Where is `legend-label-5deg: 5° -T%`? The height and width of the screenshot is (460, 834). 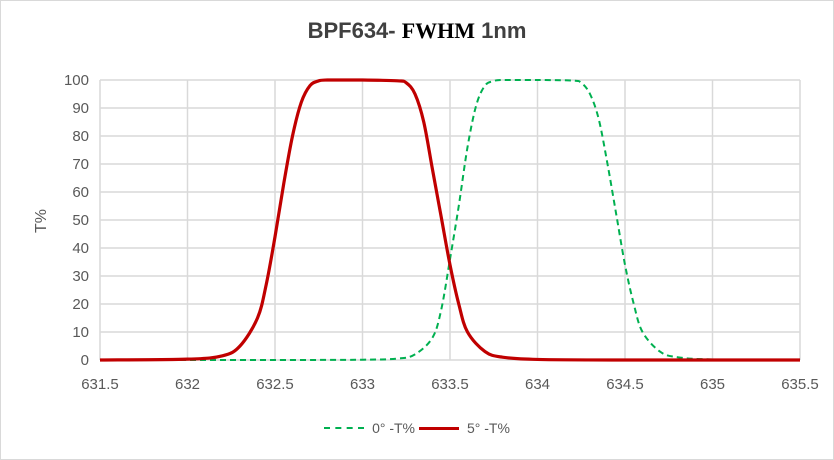 legend-label-5deg: 5° -T% is located at coordinates (488, 428).